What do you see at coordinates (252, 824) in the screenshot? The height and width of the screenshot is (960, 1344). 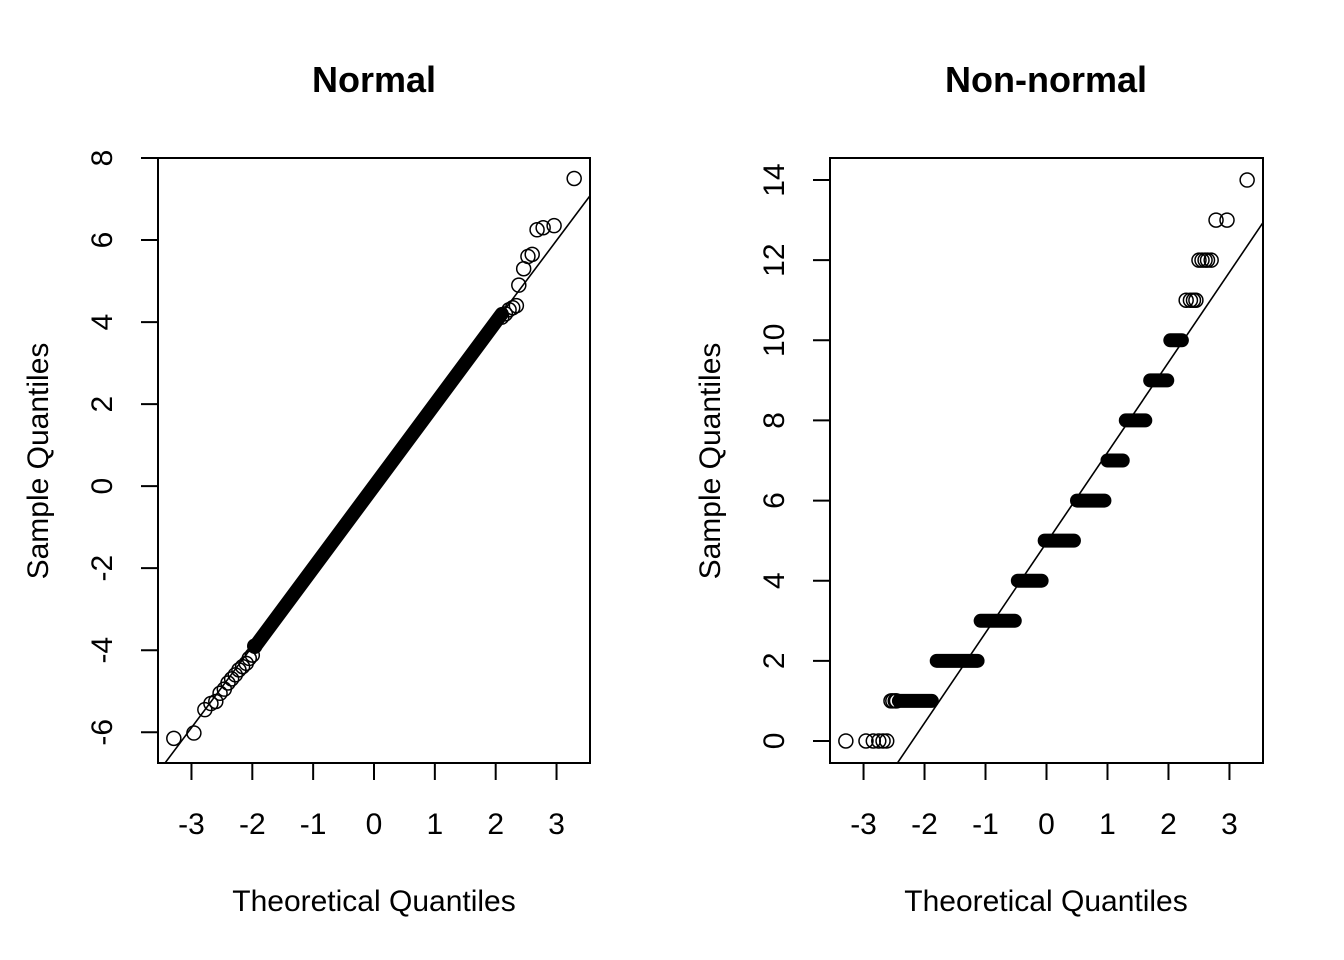 I see `normal-x-tick-label: -2` at bounding box center [252, 824].